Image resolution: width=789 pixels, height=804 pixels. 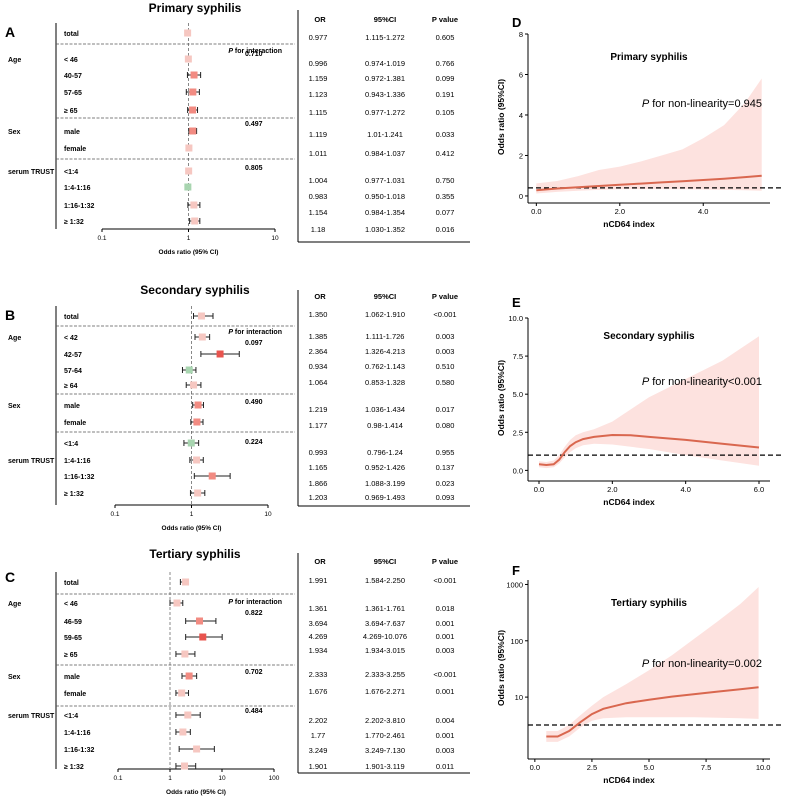 What do you see at coordinates (518, 432) in the screenshot?
I see `y-tick-label: 2.5` at bounding box center [518, 432].